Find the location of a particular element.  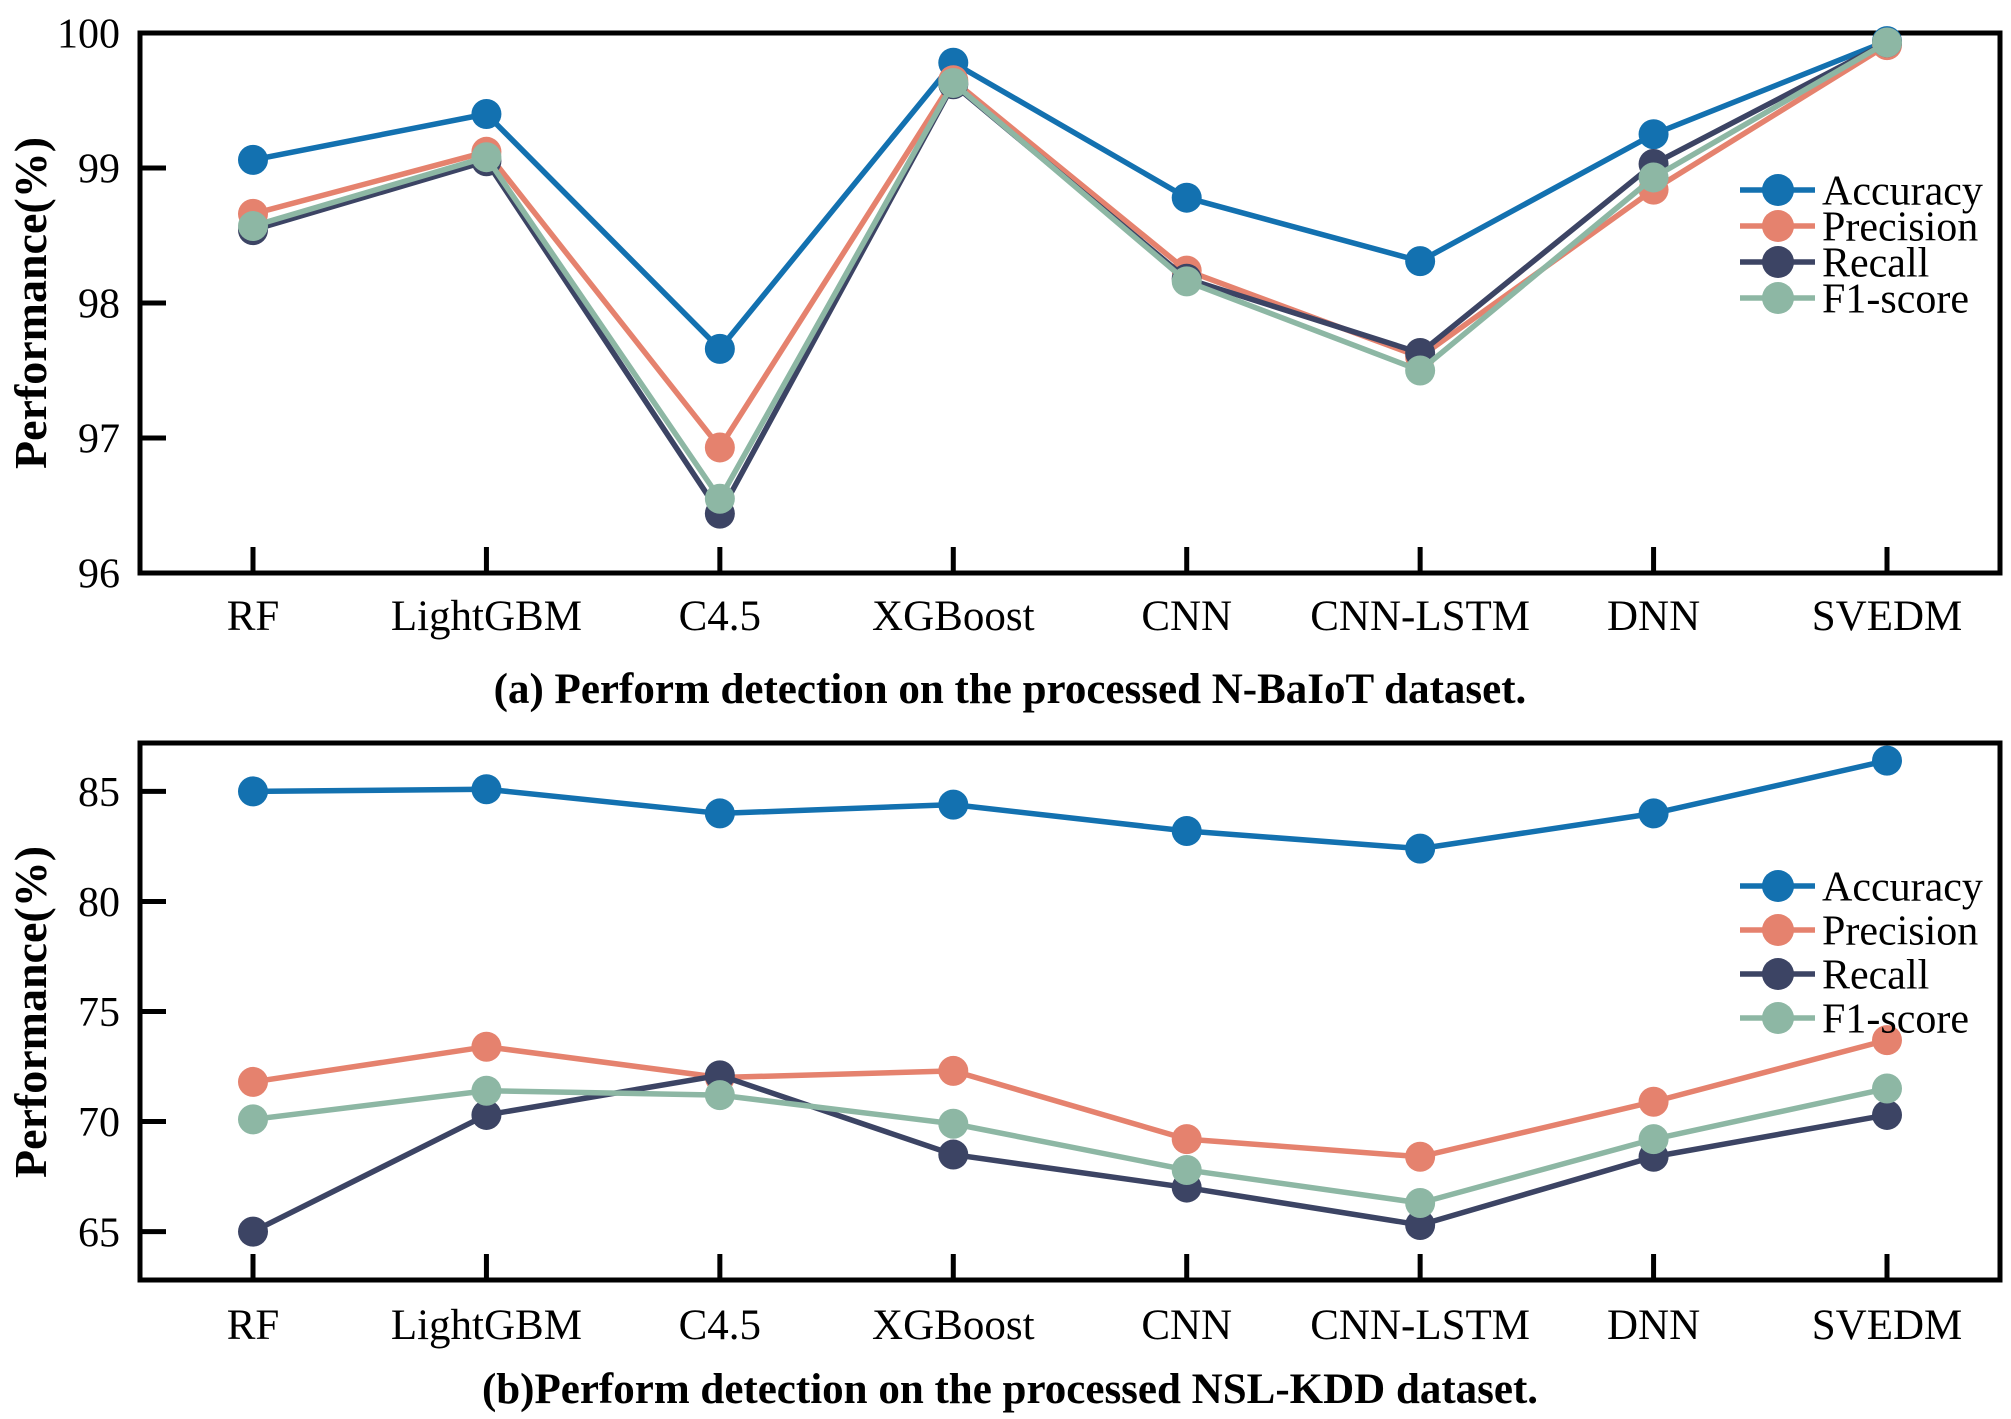

data-point-accuracy-c4.5-a is located at coordinates (719, 348).